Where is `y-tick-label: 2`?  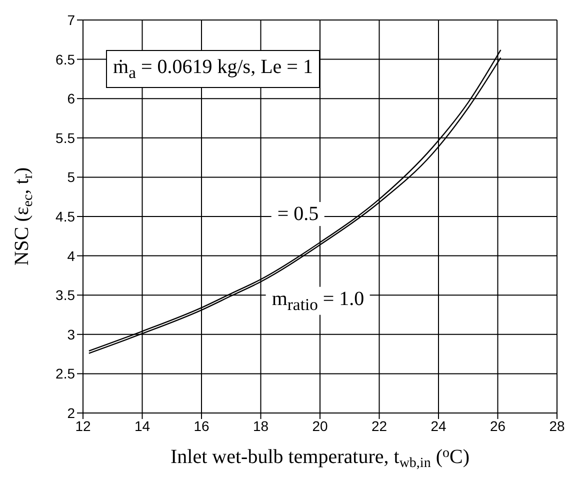
y-tick-label: 2 is located at coordinates (71, 412).